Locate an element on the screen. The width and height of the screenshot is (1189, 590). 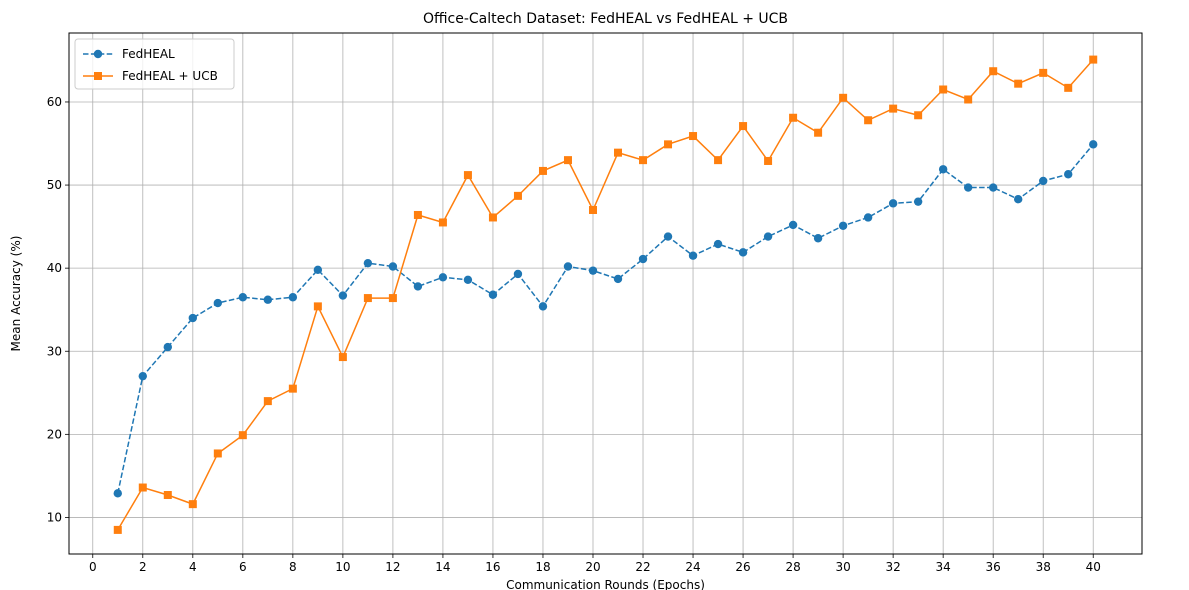
x-tick-label: 10 is located at coordinates (342, 567).